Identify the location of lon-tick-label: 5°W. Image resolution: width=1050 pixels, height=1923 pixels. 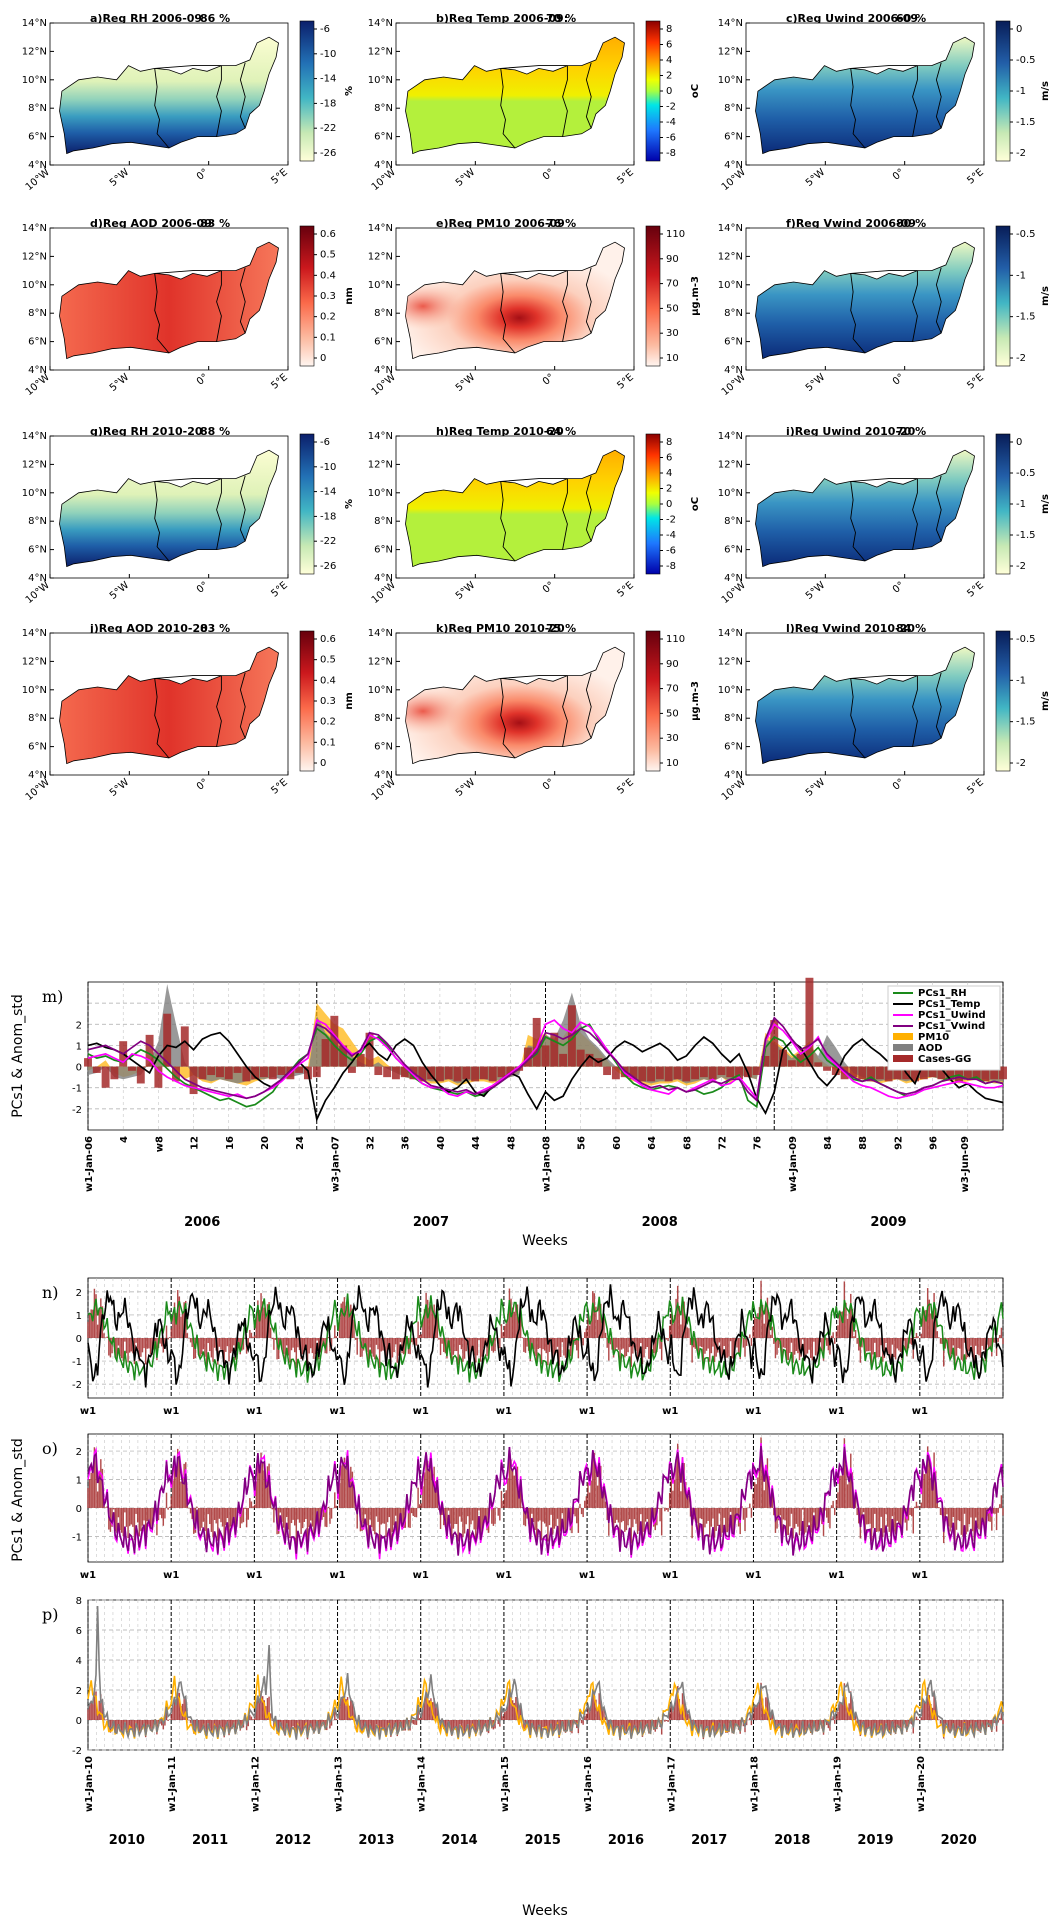
(465, 178).